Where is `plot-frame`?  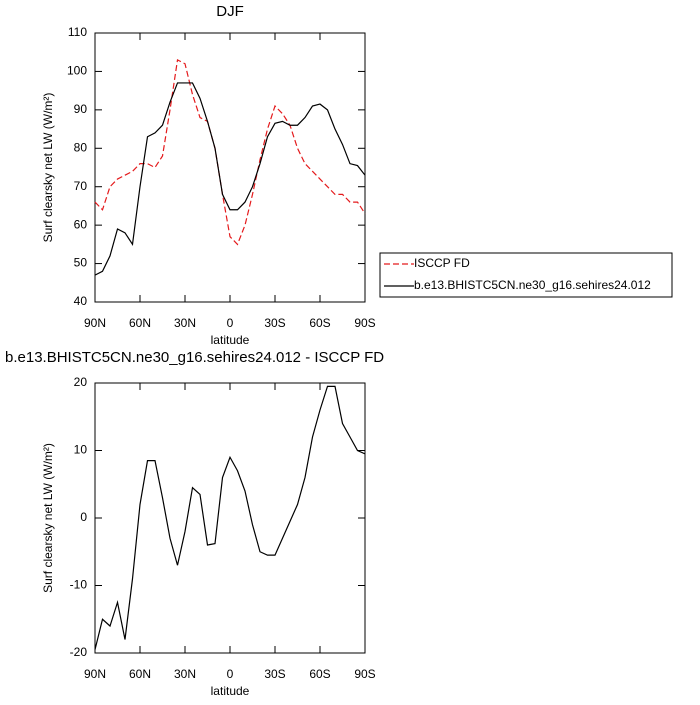 plot-frame is located at coordinates (230, 518).